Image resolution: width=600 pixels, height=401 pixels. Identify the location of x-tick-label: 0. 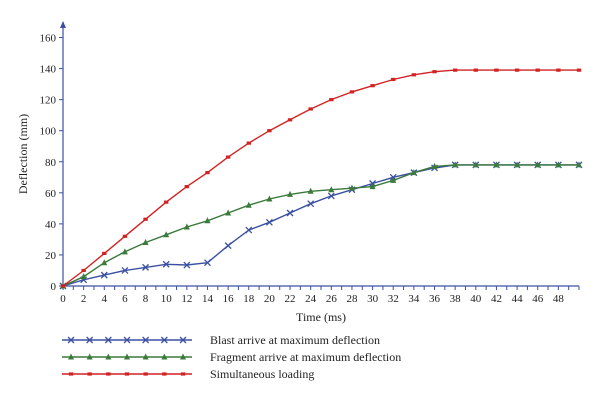
(63, 299).